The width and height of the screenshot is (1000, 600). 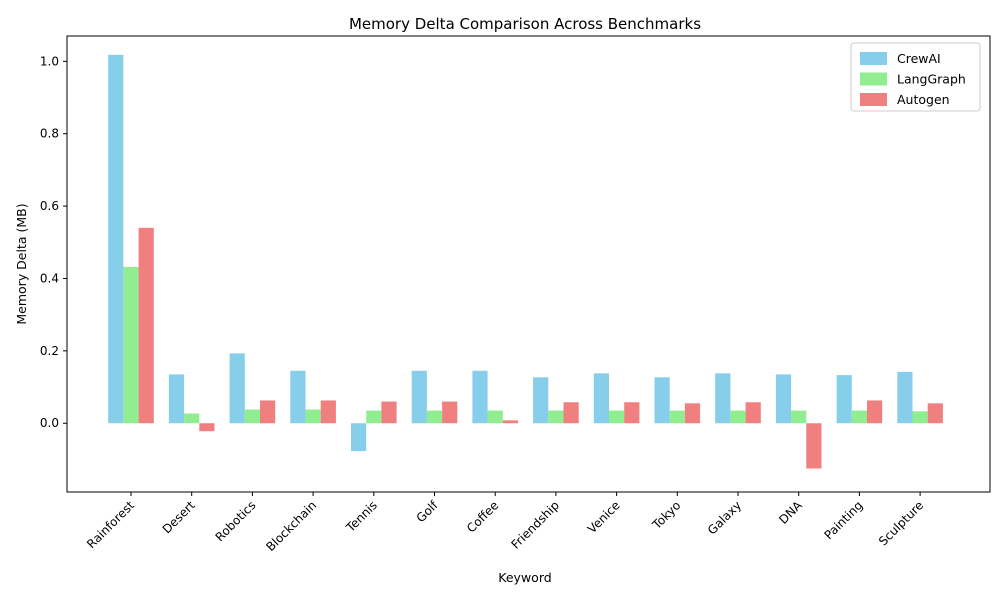 I want to click on legend: CrewAI LangGraph Autogen, so click(x=915, y=77).